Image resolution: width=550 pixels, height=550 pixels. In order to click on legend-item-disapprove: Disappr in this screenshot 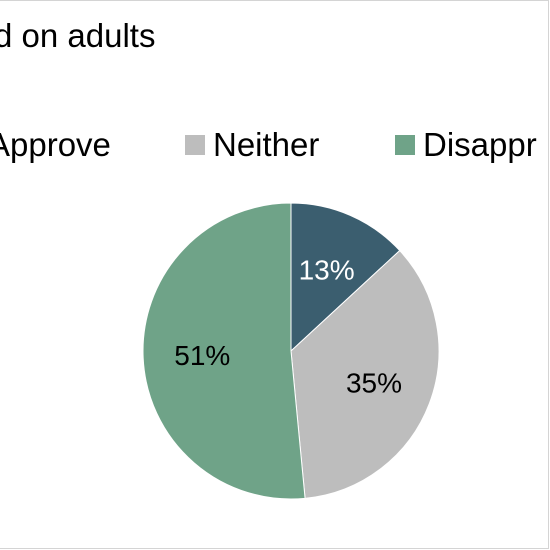, I will do `click(466, 145)`.